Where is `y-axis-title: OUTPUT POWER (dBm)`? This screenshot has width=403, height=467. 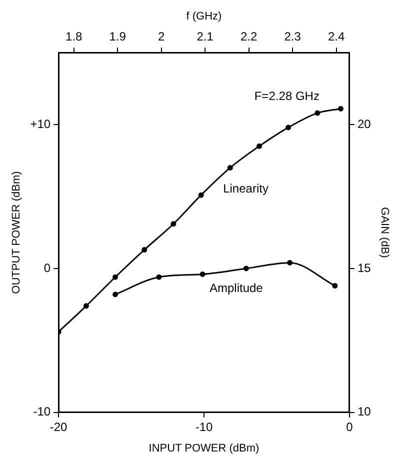 y-axis-title: OUTPUT POWER (dBm) is located at coordinates (16, 232).